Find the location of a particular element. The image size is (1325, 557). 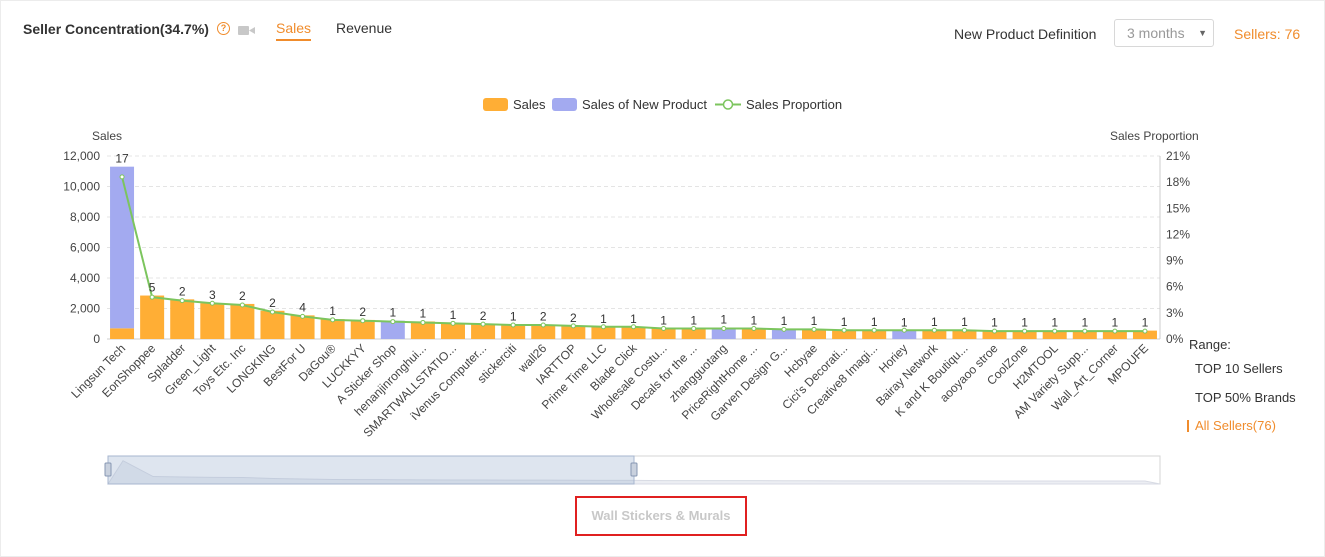

legend-sales: Sales is located at coordinates (514, 104).